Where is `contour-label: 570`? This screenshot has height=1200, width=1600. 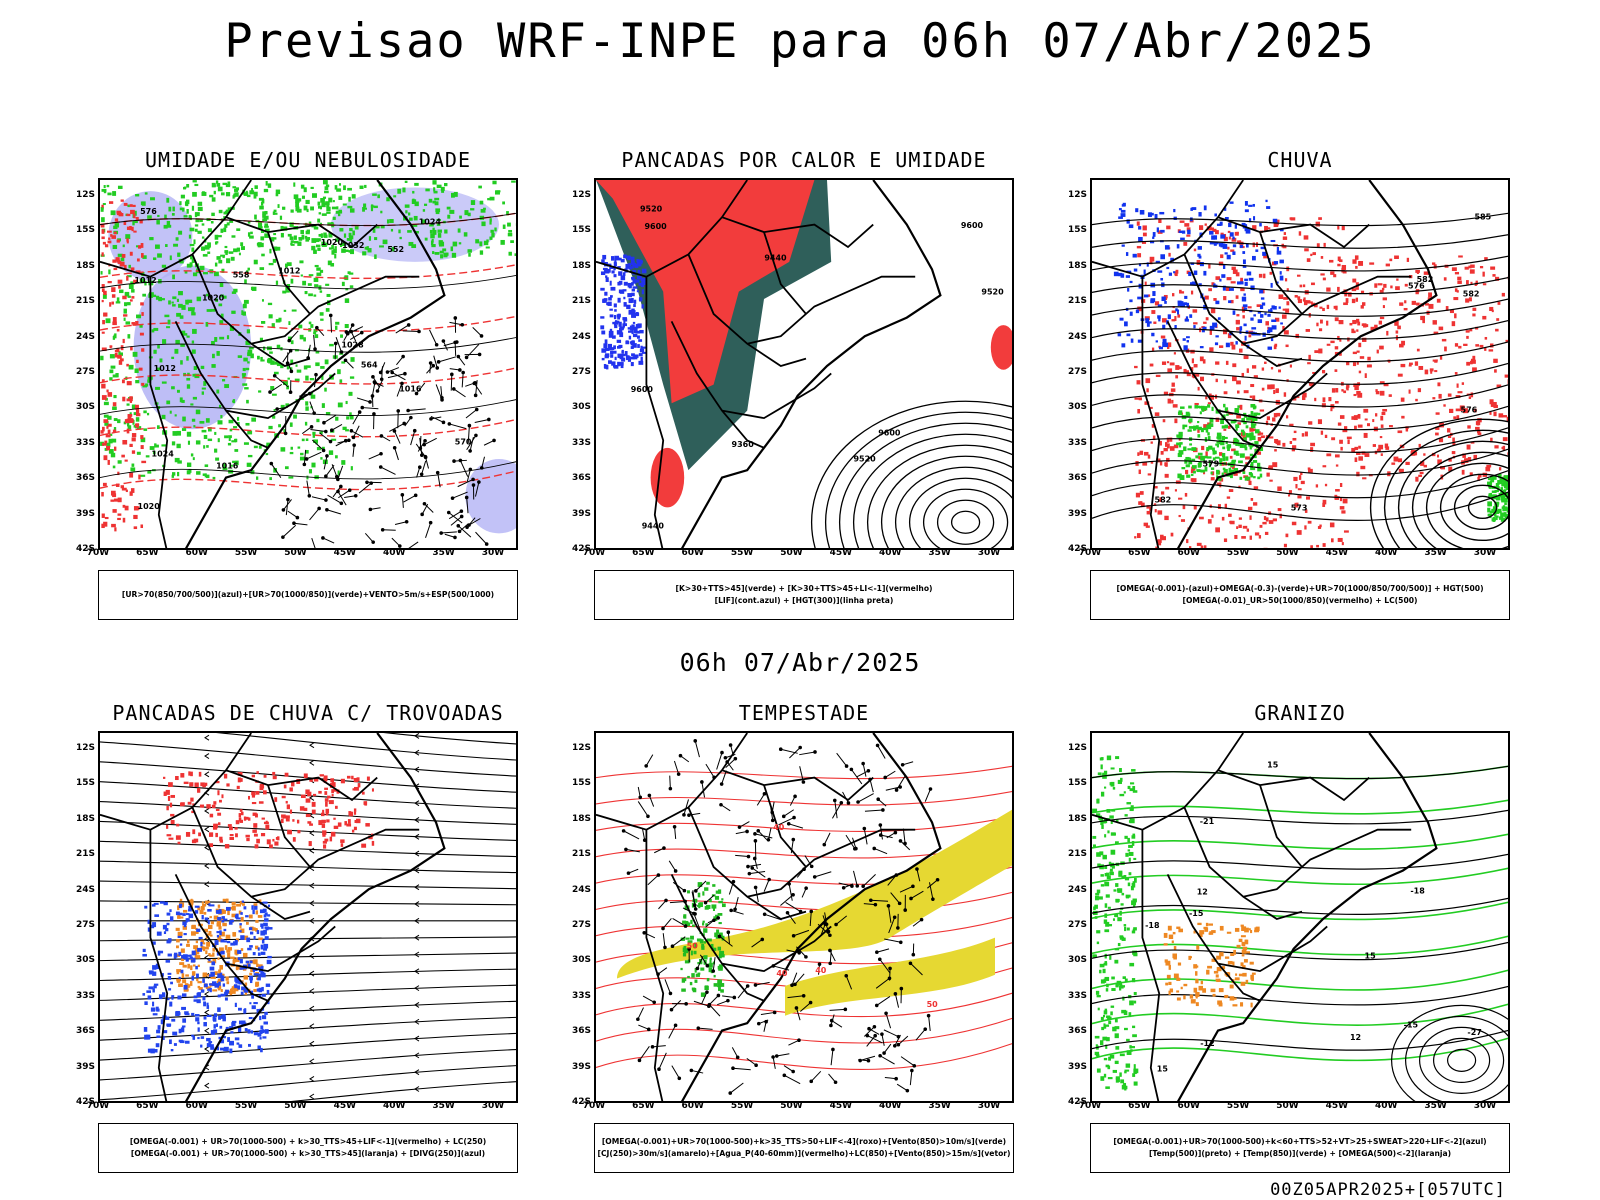 contour-label: 570 is located at coordinates (463, 442).